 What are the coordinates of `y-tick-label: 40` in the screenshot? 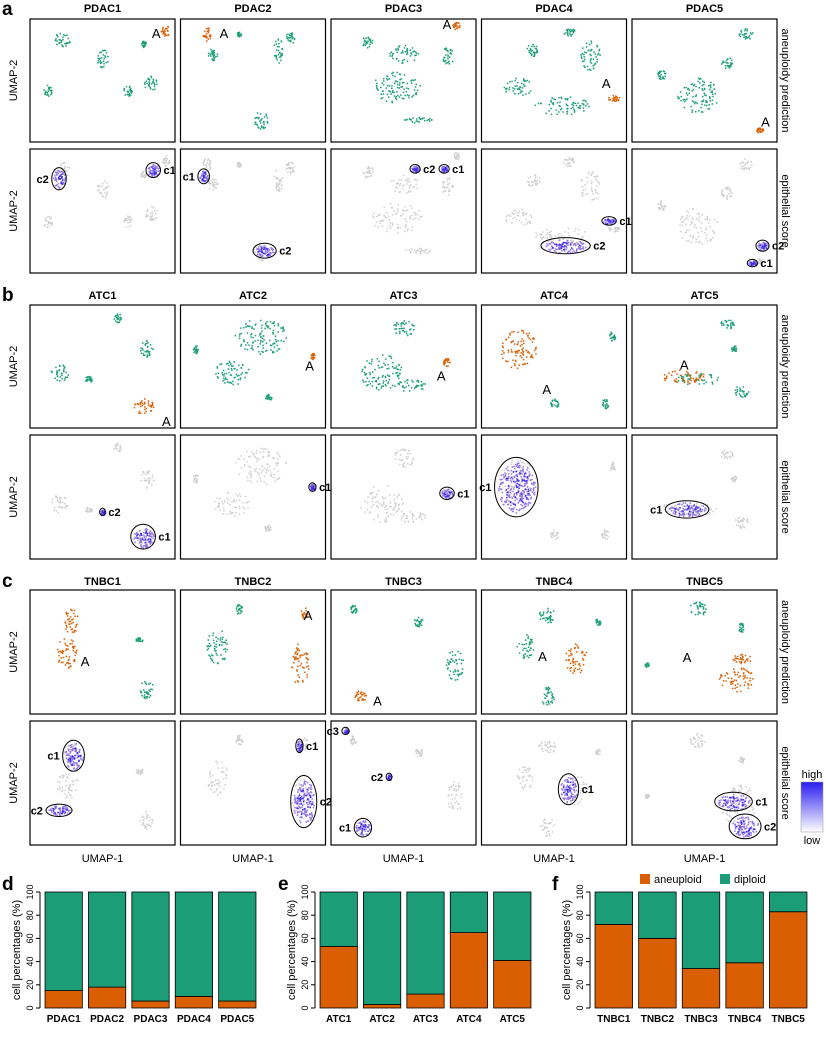 It's located at (30, 962).